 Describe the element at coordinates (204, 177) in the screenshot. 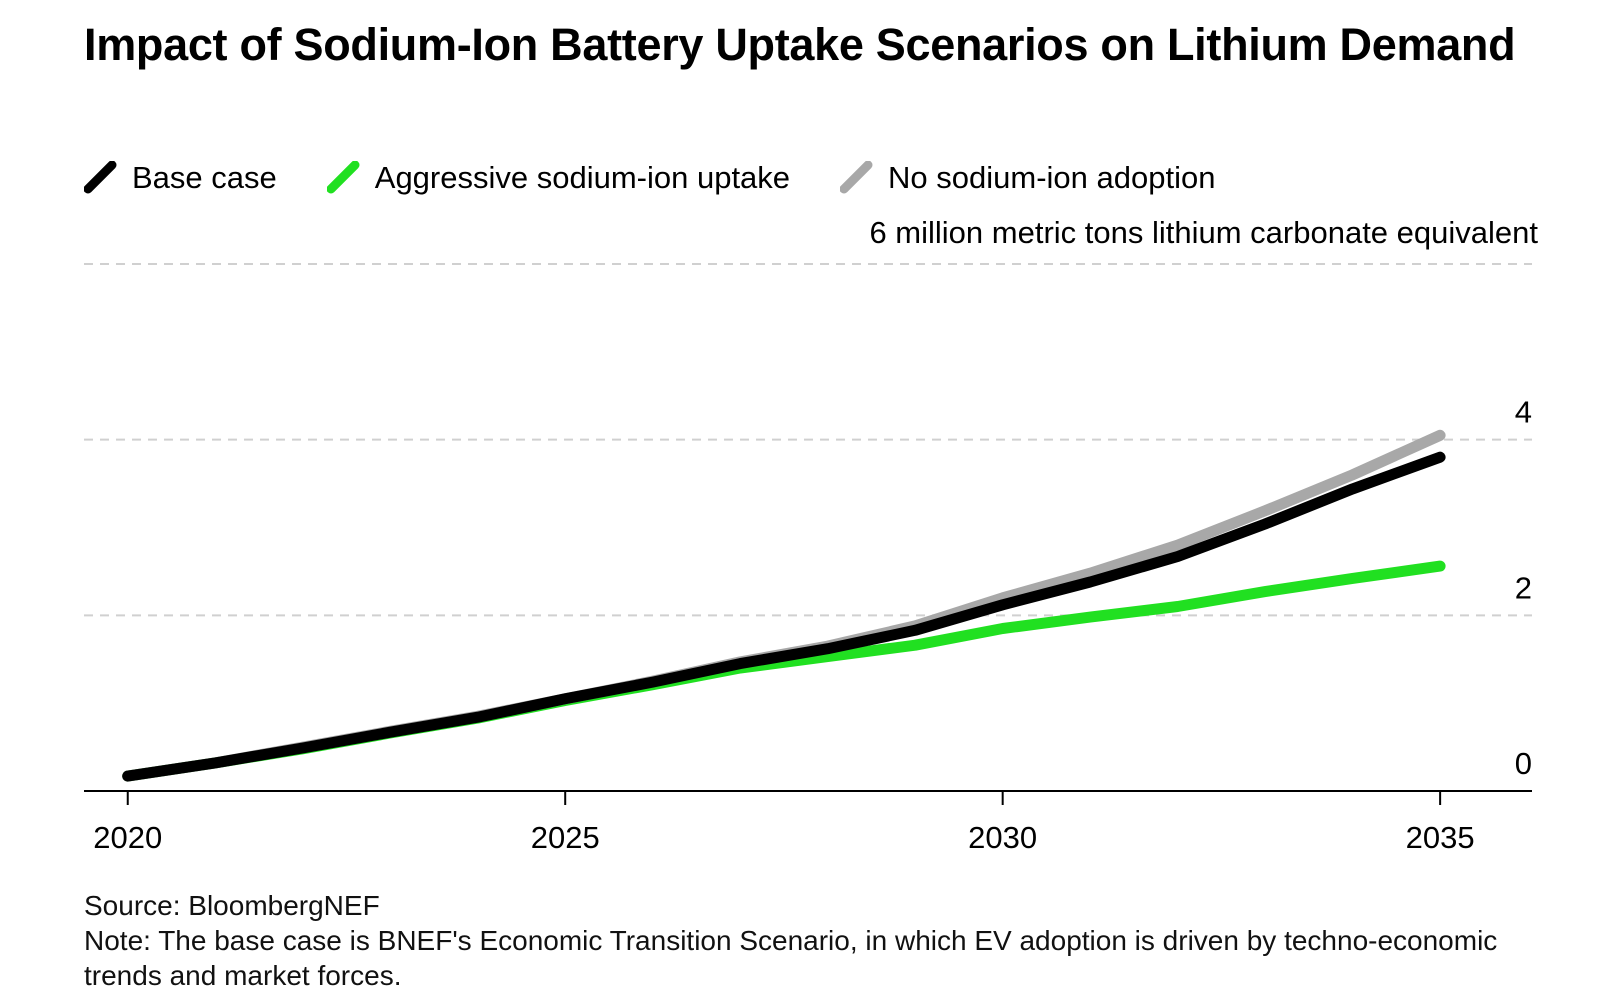

I see `legend-label-base-case: Base case` at that location.